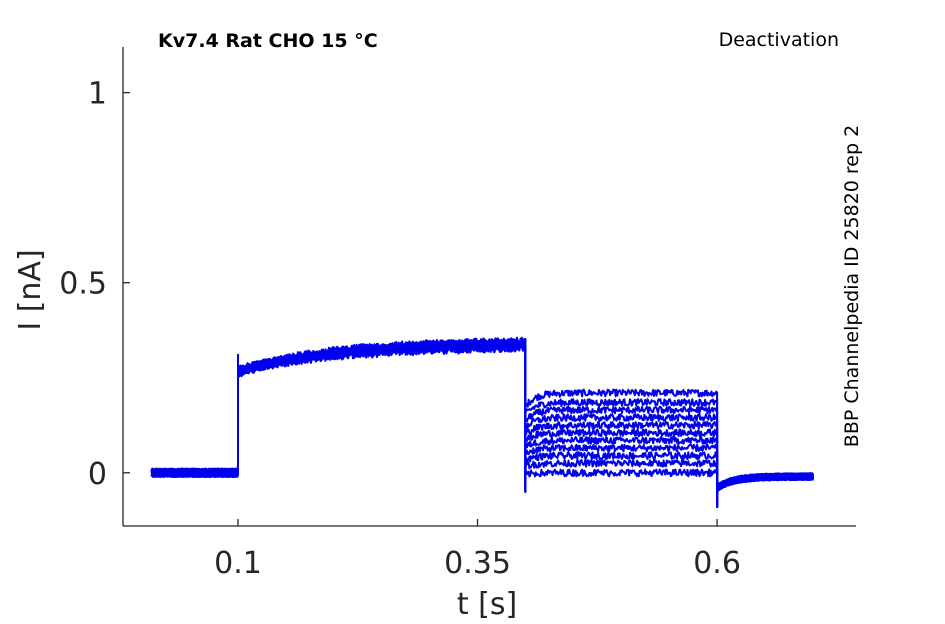  What do you see at coordinates (30, 289) in the screenshot?
I see `y-axis-label: I [nA]` at bounding box center [30, 289].